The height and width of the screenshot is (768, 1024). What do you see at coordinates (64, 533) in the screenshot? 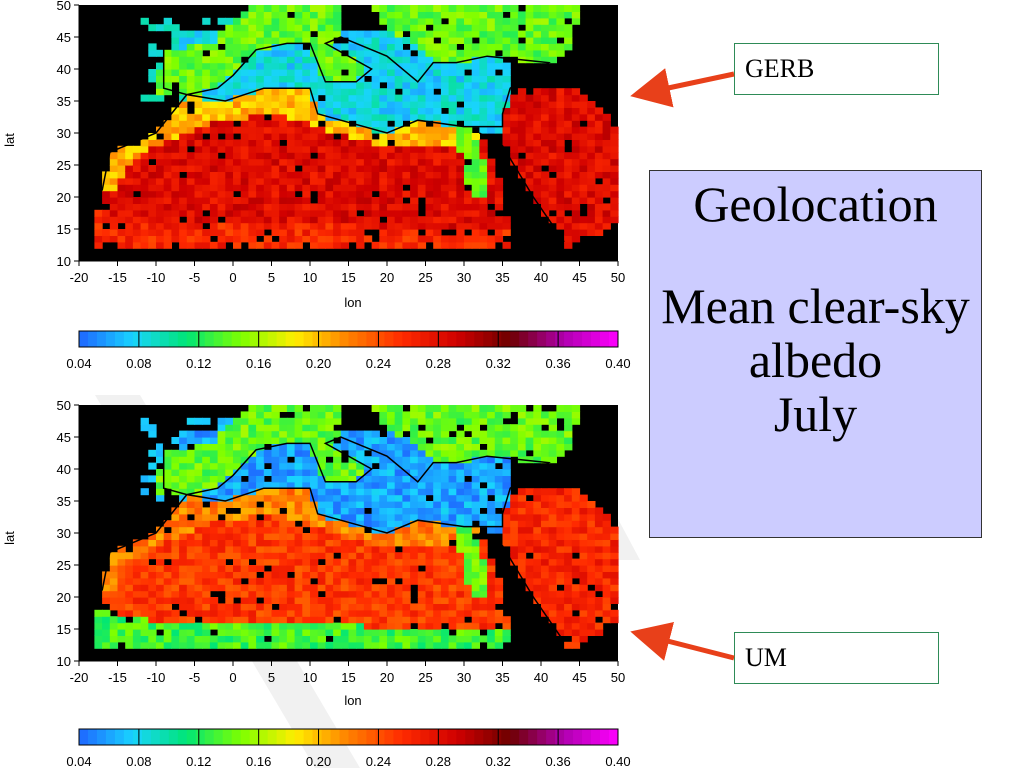
I see `y-tick-label: 30` at bounding box center [64, 533].